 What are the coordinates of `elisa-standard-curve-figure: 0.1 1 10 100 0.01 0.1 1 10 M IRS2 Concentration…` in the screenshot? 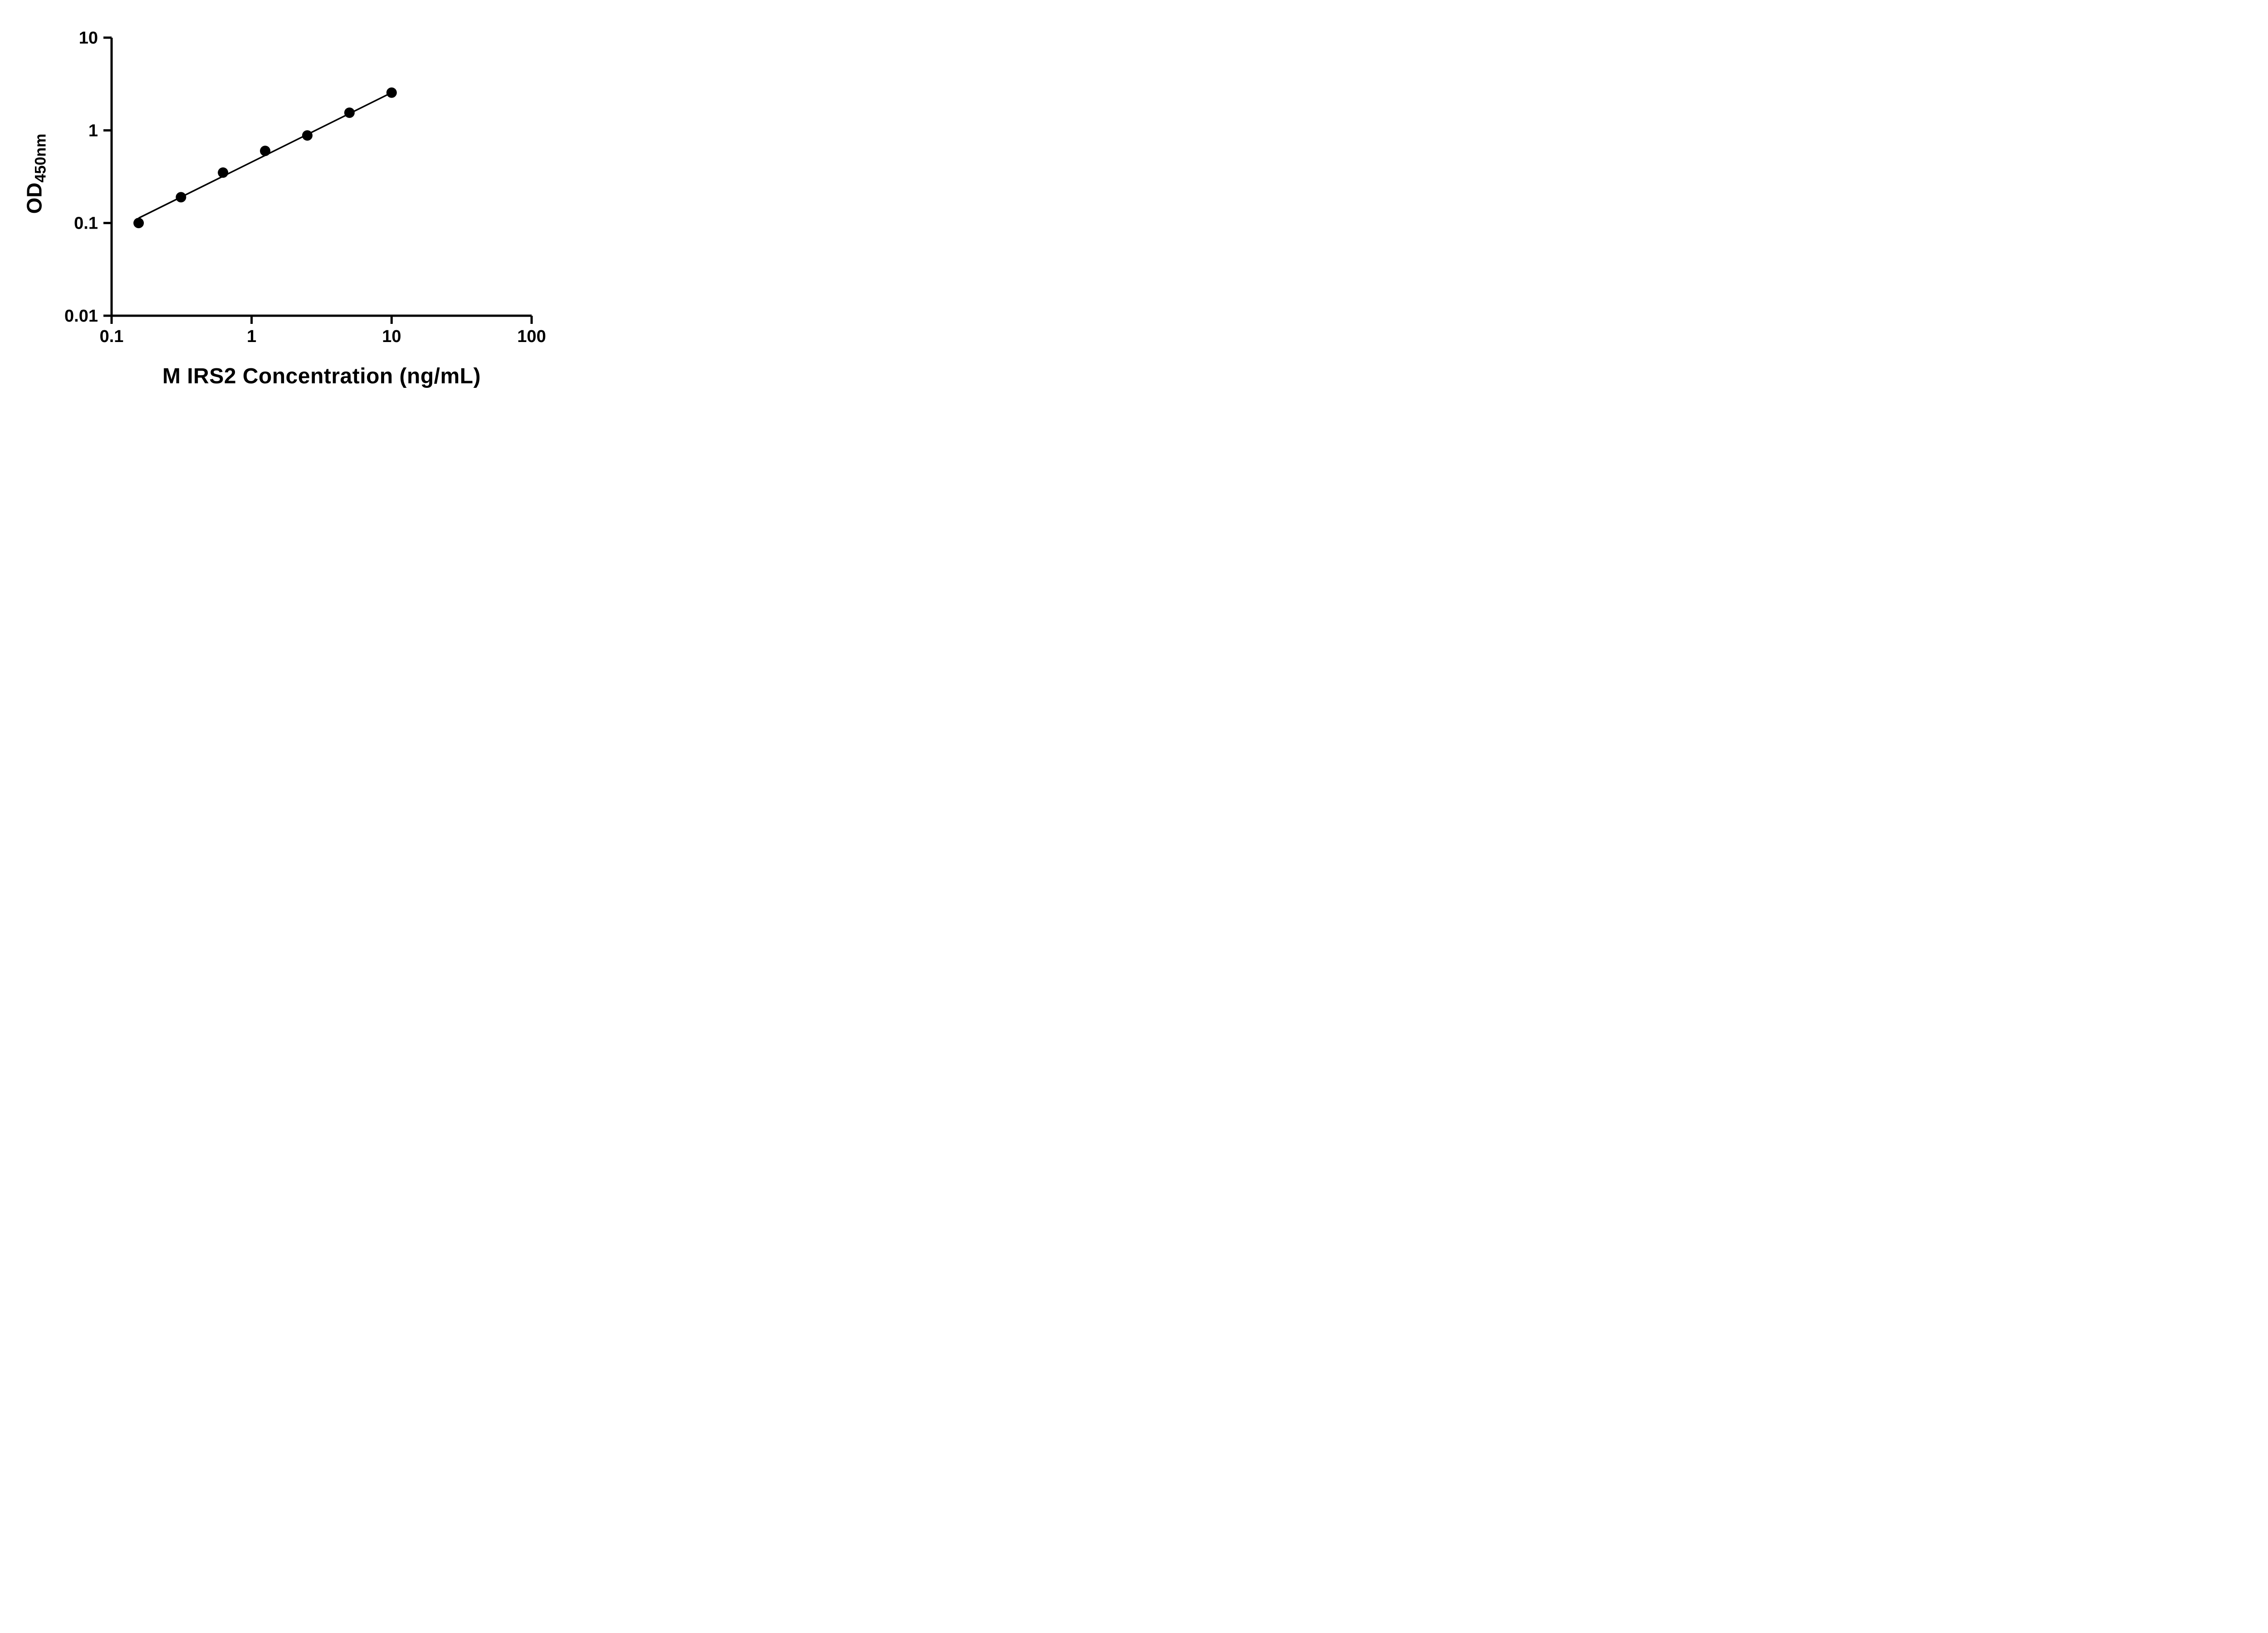 It's located at (291, 204).